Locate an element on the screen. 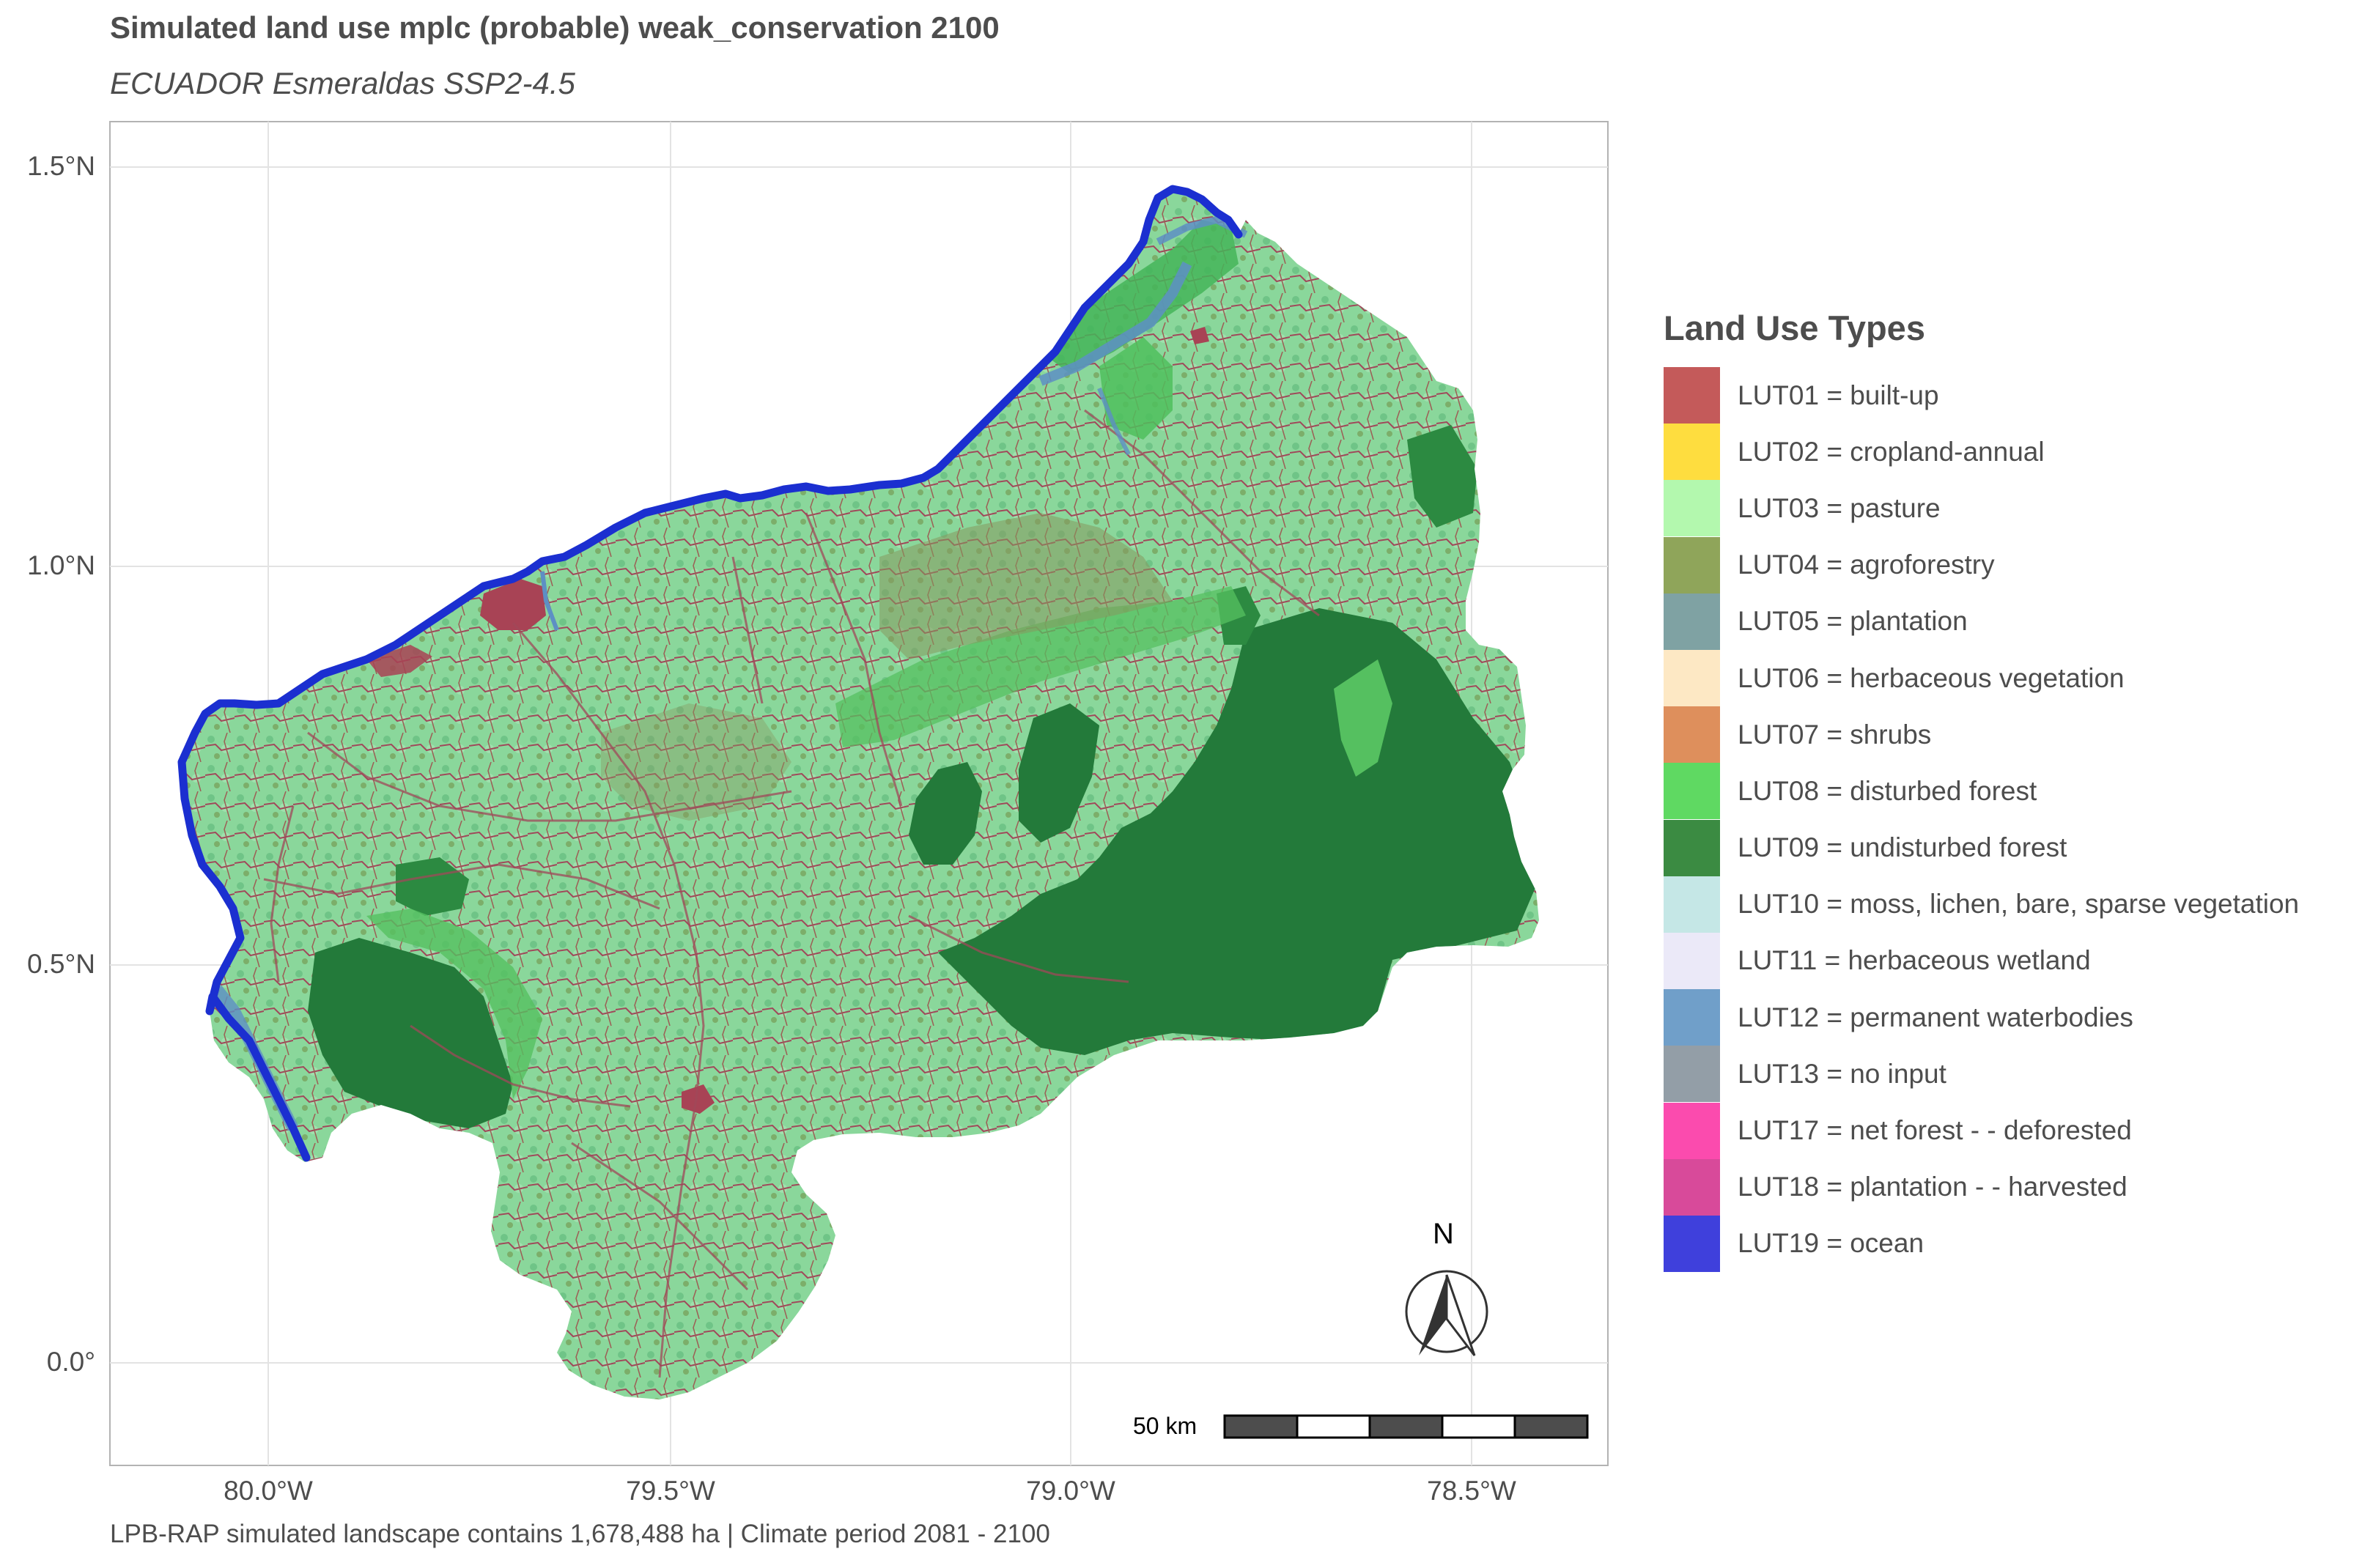 This screenshot has height=1568, width=2373. y-tick-label: 0.5°N is located at coordinates (61, 964).